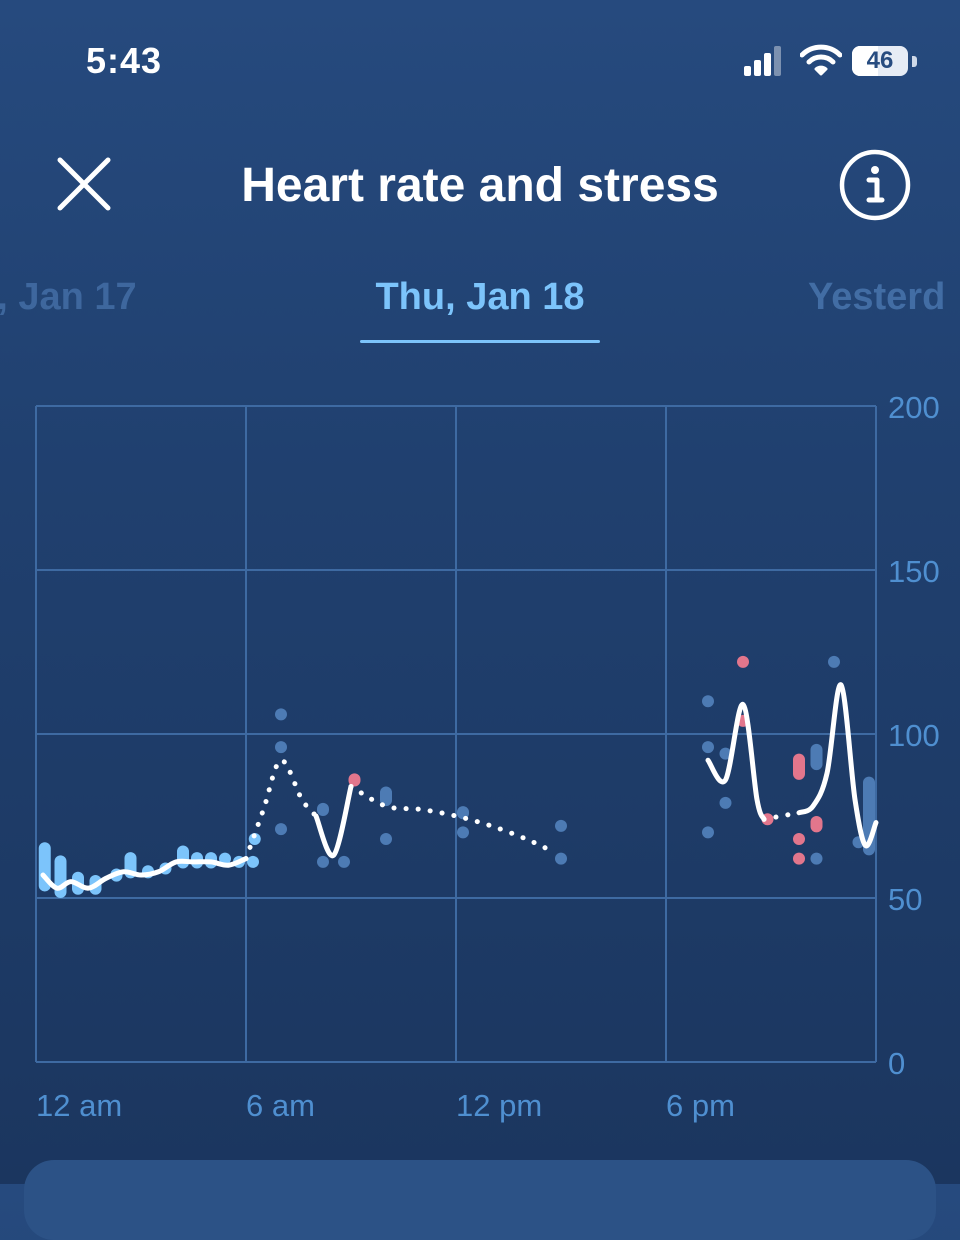 This screenshot has width=960, height=1240. I want to click on battery-icon: 46, so click(885, 62).